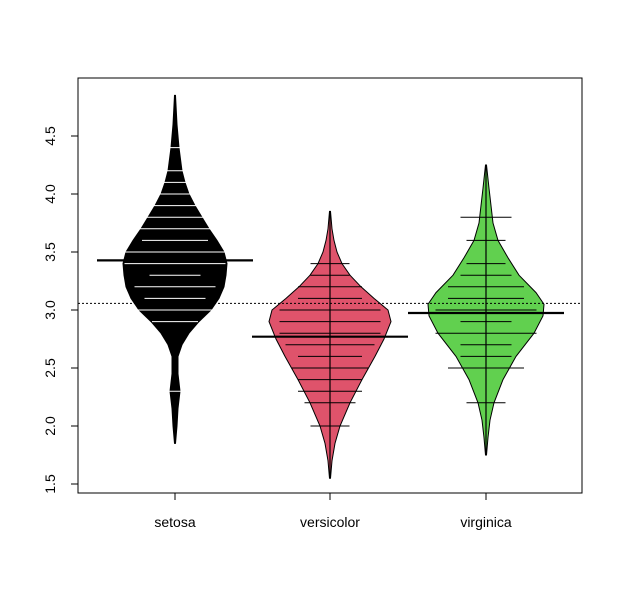 The image size is (623, 592). I want to click on x-tick-label-versicolor: versicolor, so click(330, 522).